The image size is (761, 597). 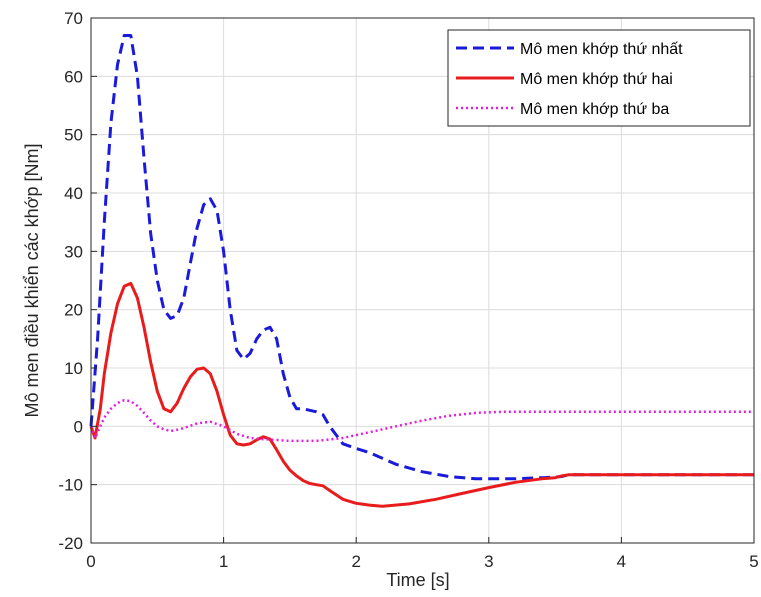 What do you see at coordinates (594, 109) in the screenshot?
I see `legend-label-3: Mô men khớp thứ ba` at bounding box center [594, 109].